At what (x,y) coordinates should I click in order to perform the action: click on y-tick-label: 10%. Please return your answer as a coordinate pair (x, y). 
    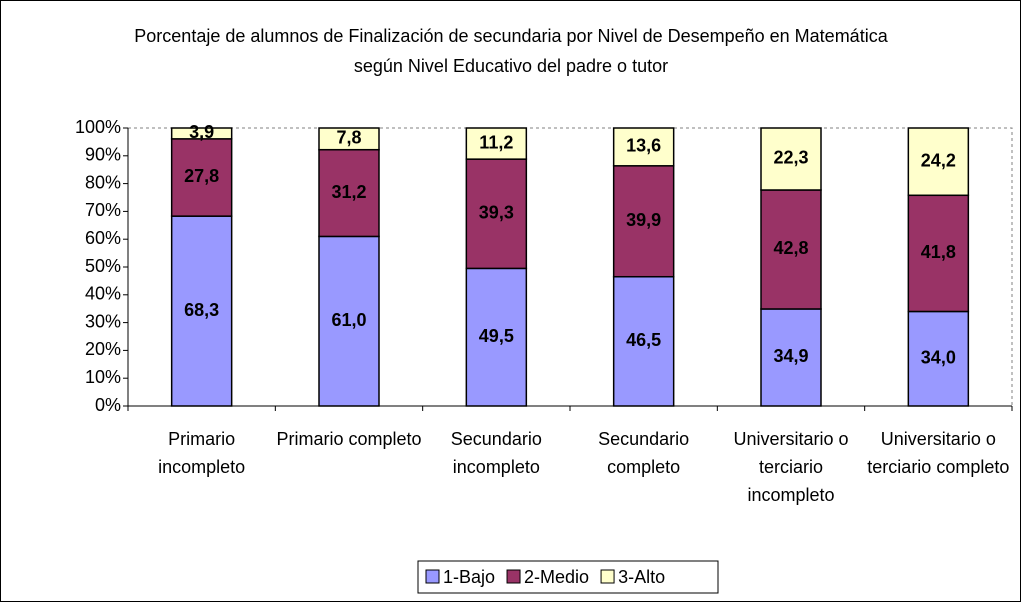
    Looking at the image, I should click on (103, 377).